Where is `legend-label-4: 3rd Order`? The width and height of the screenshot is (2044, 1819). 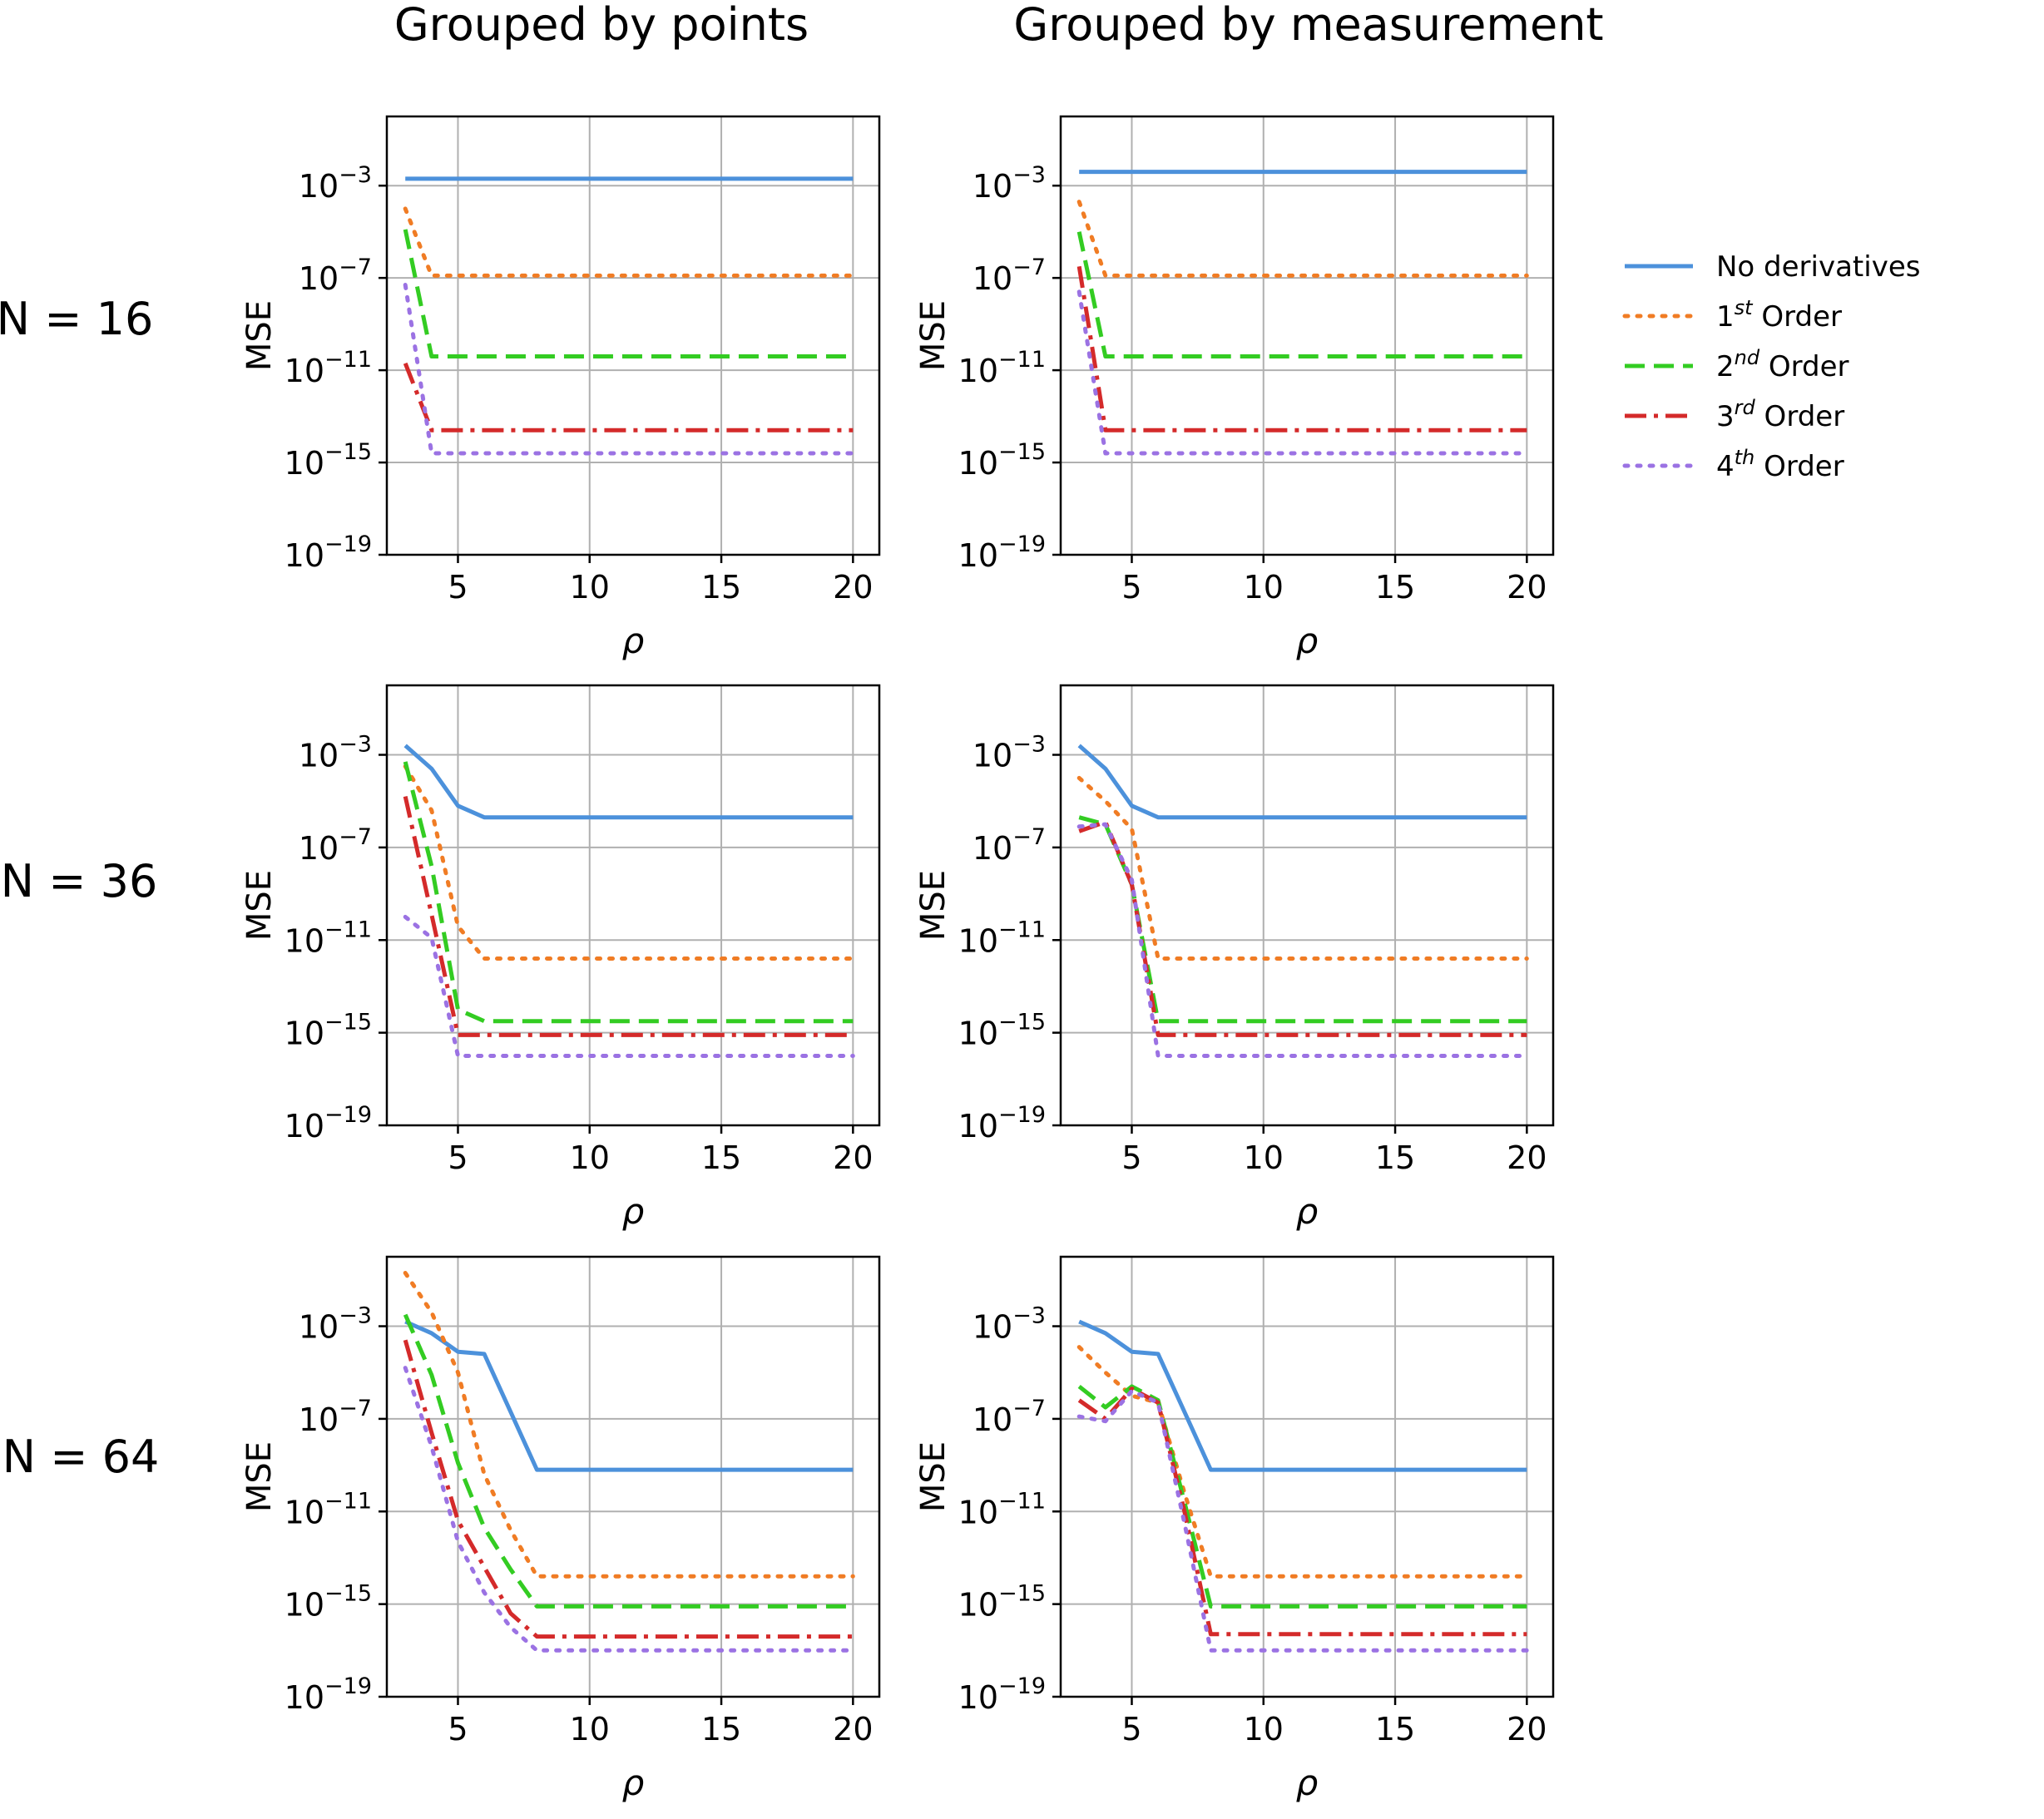
legend-label-4: 3rd Order is located at coordinates (1780, 414).